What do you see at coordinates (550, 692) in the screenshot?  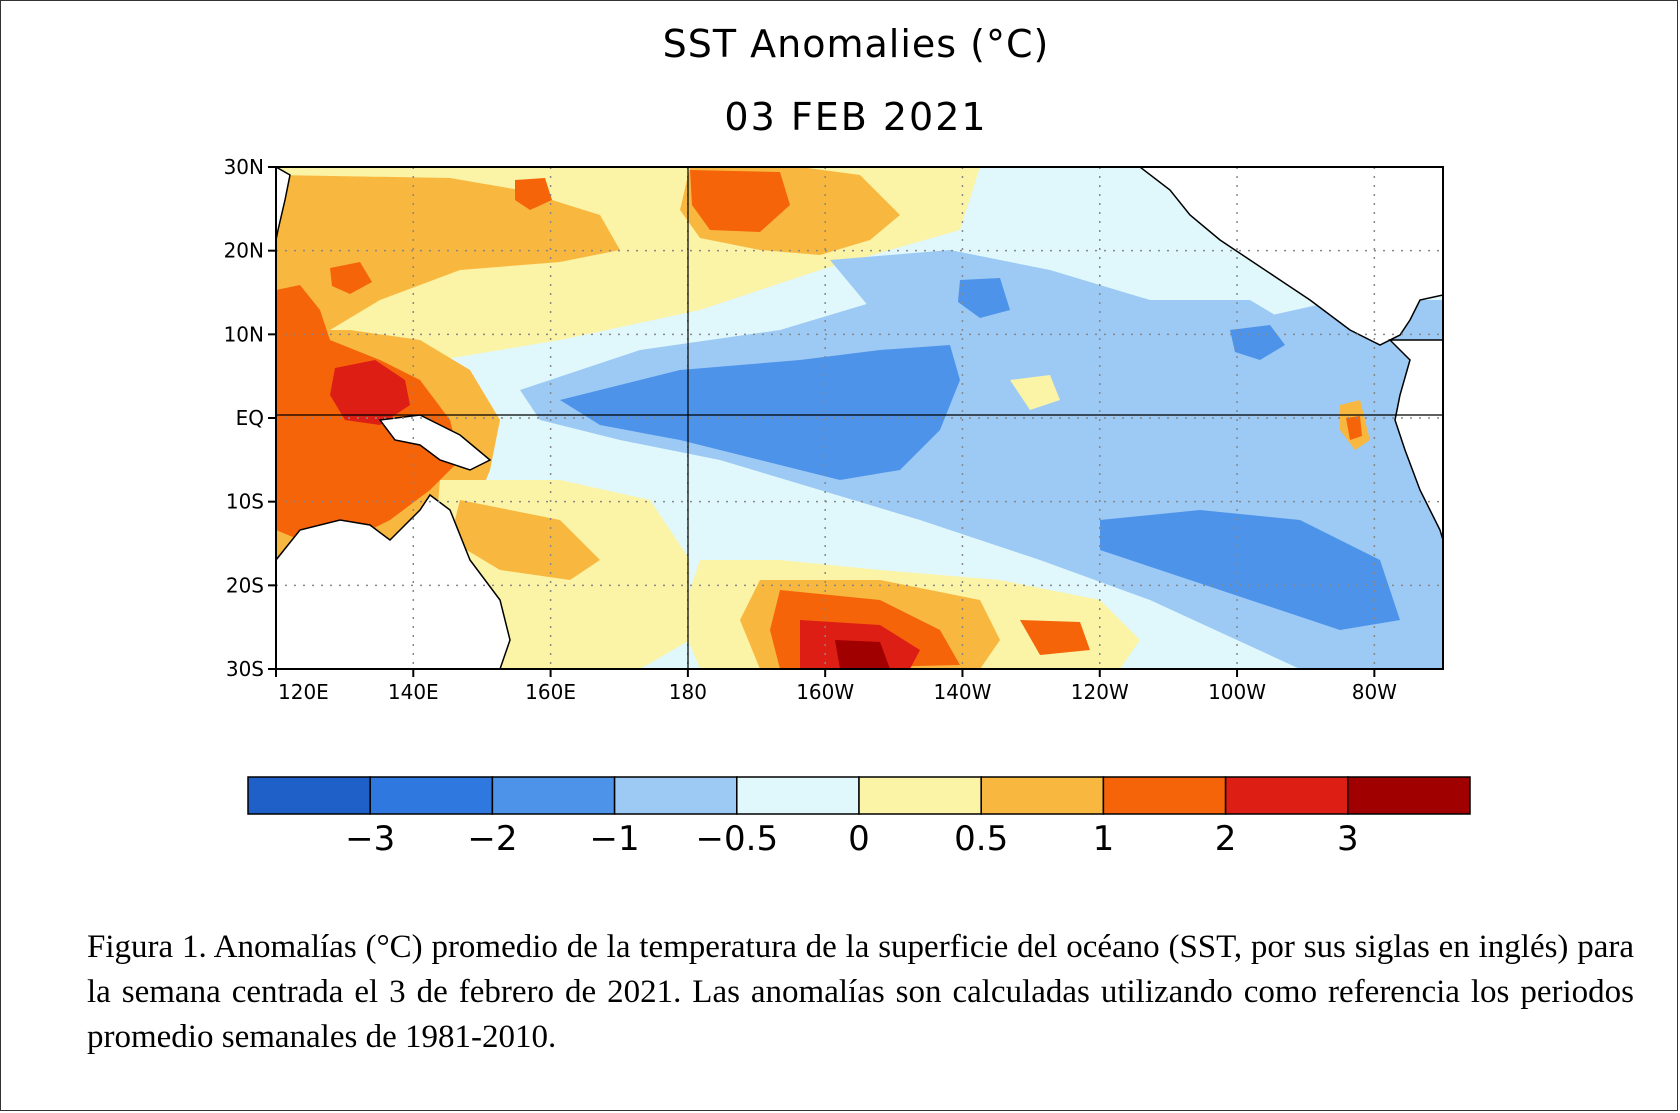 I see `x-tick-label: 160E` at bounding box center [550, 692].